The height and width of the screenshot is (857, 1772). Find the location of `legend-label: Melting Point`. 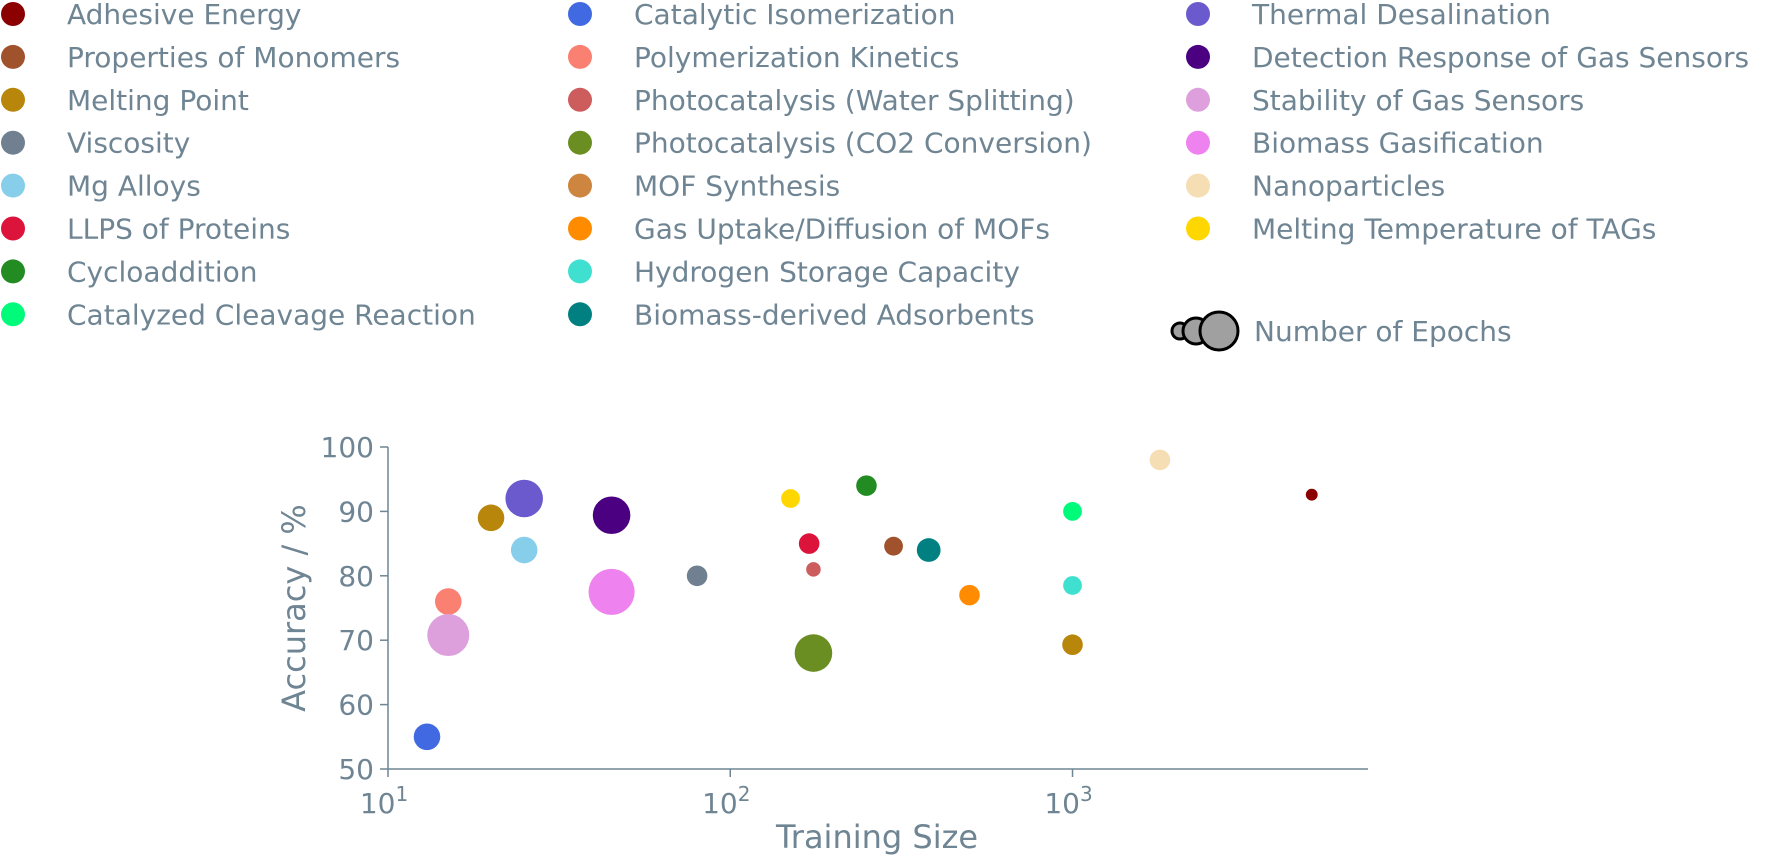

legend-label: Melting Point is located at coordinates (158, 100).